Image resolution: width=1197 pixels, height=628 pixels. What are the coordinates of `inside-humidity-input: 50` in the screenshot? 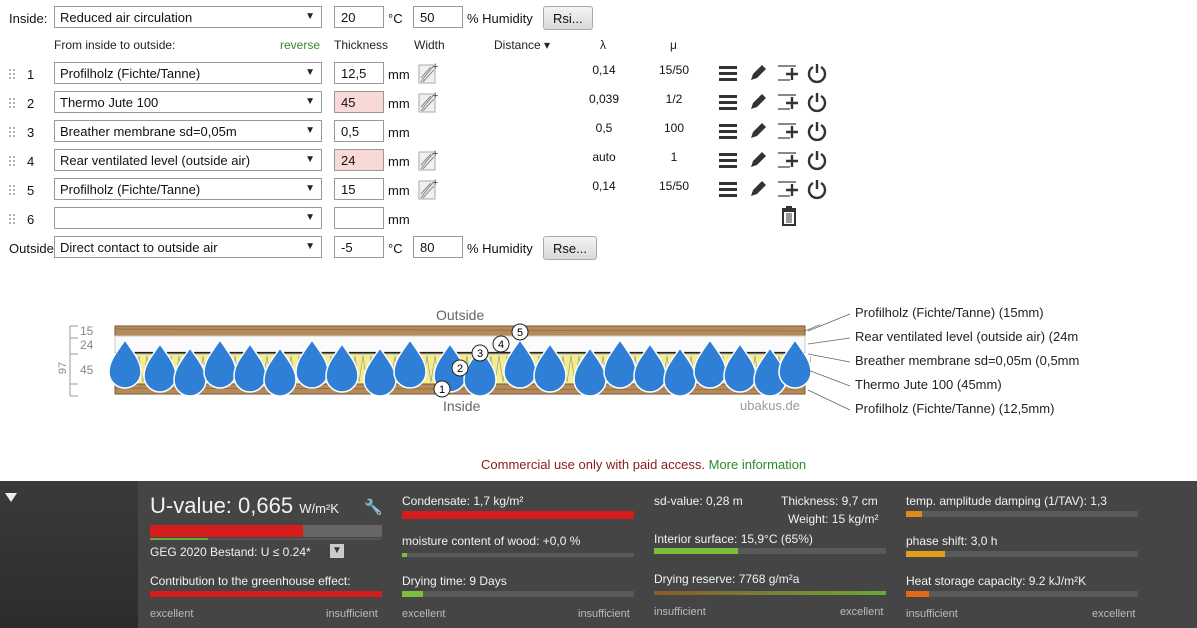 It's located at (438, 17).